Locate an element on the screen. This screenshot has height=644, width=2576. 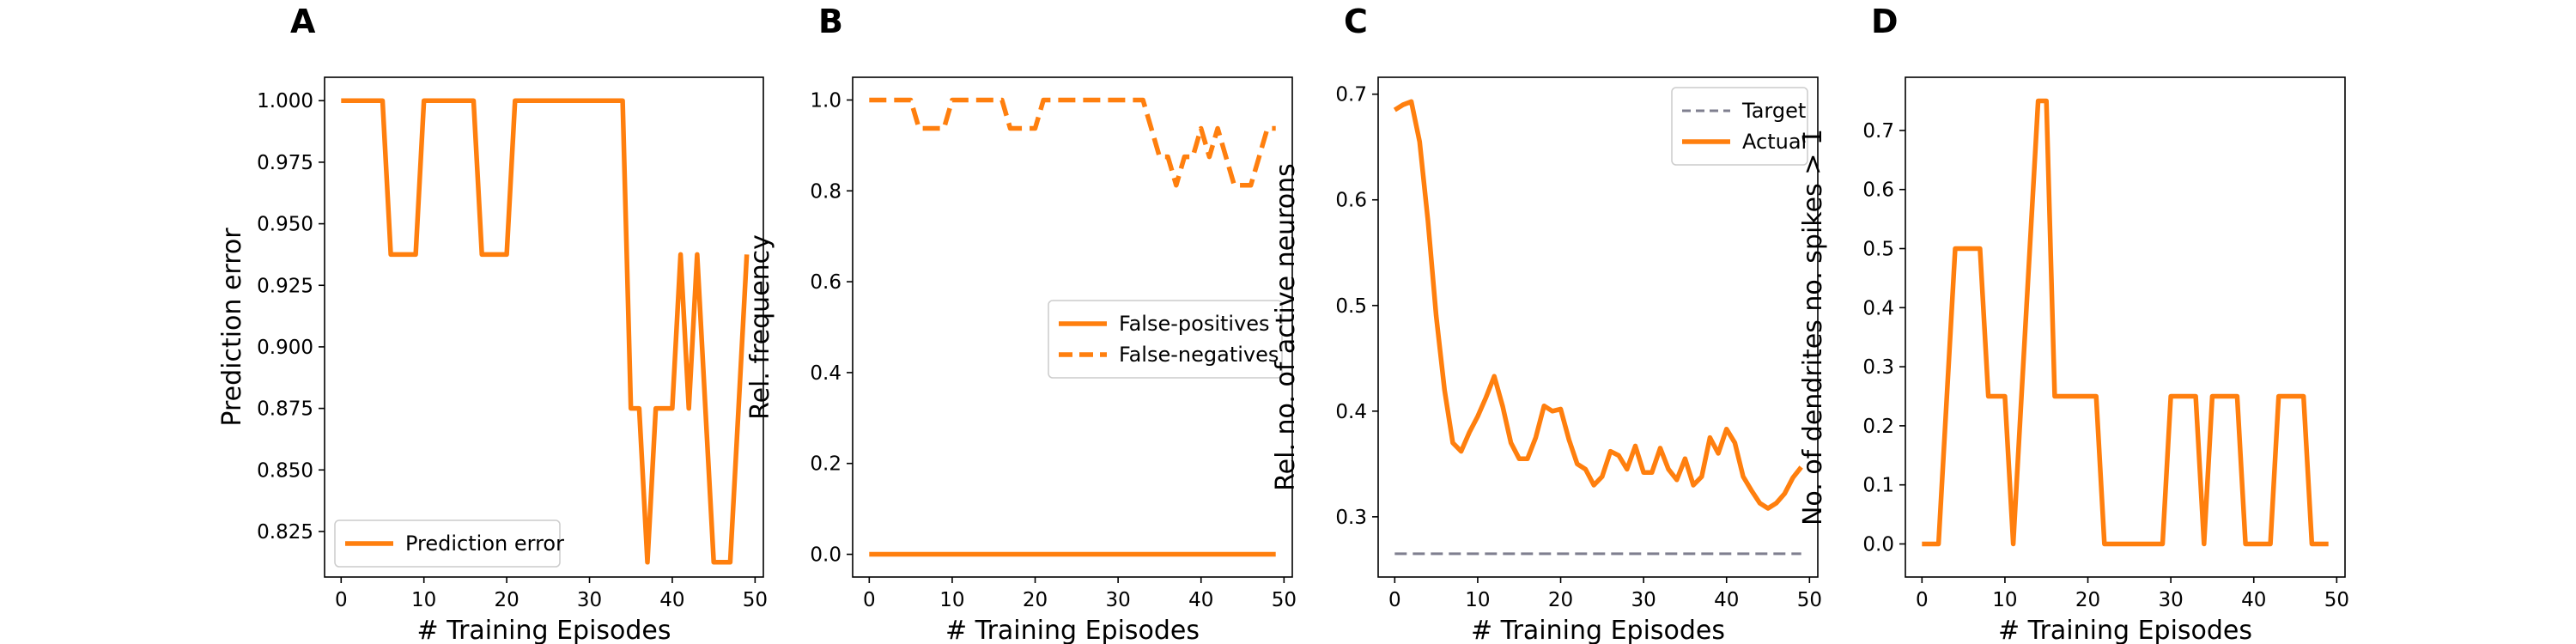
legend: Target Actual is located at coordinates (1740, 127).